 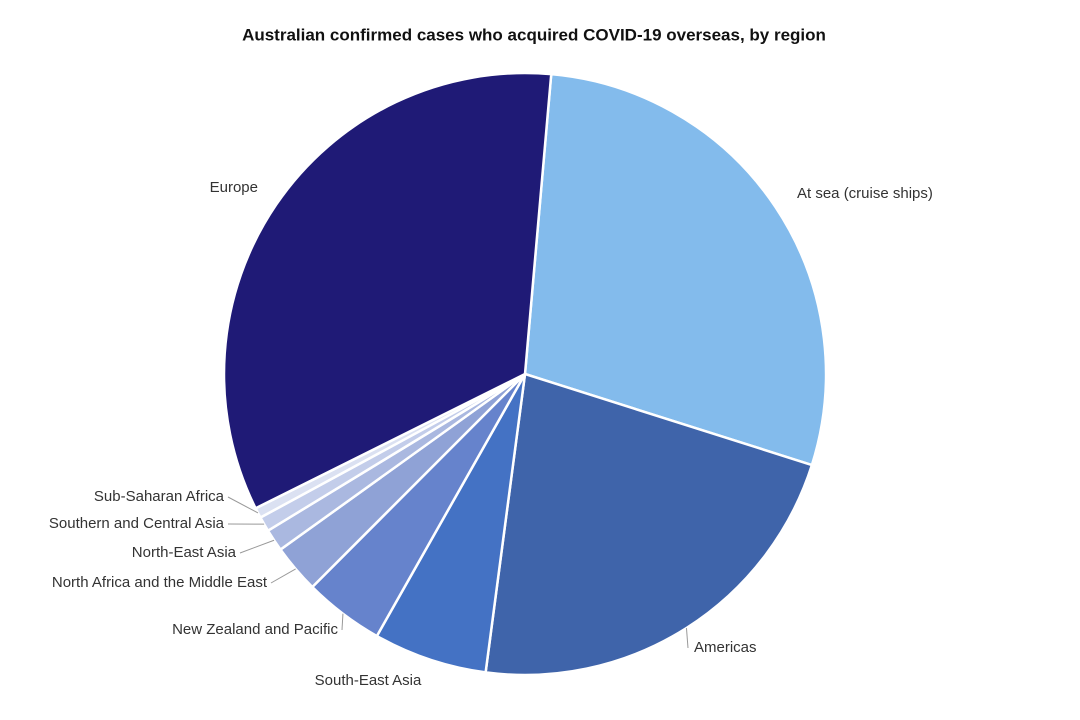 I want to click on slice-label: Americas, so click(x=725, y=647).